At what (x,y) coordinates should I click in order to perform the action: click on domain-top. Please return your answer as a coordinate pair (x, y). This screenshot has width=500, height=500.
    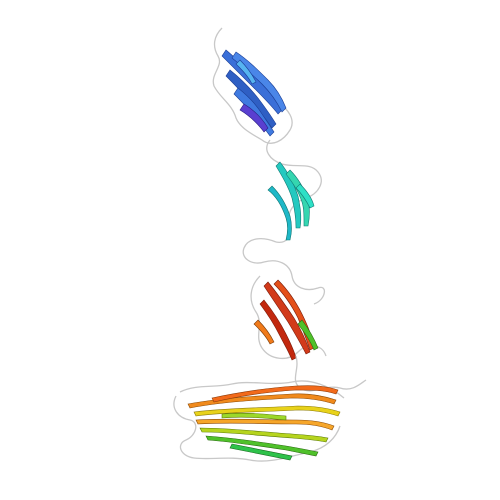
    Looking at the image, I should click on (252, 85).